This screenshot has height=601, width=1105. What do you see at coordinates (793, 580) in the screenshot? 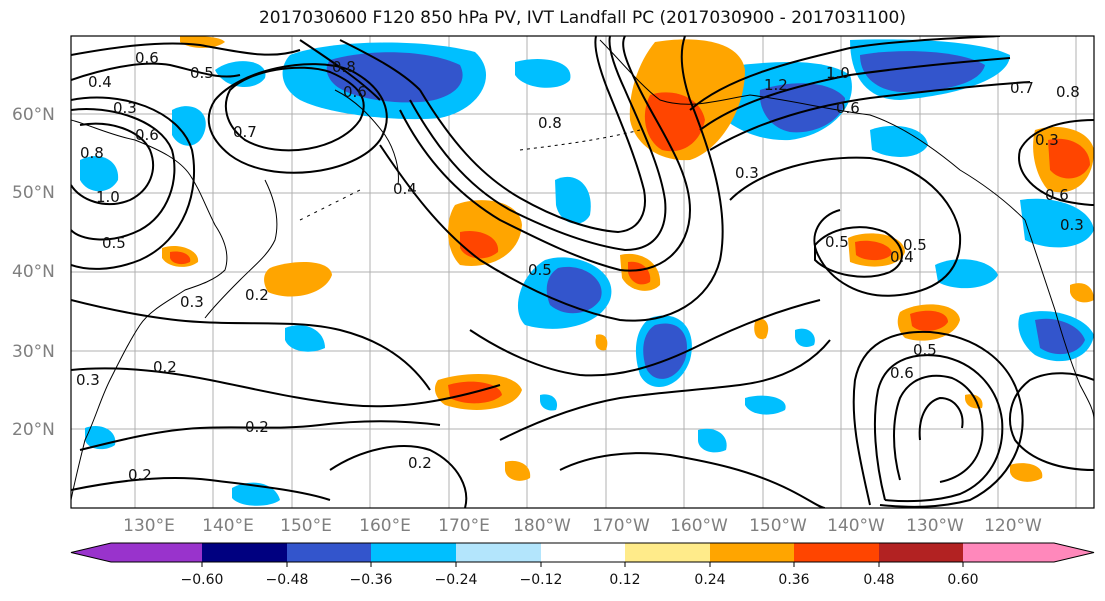
I see `colorbar-tick-label: 0.36` at bounding box center [793, 580].